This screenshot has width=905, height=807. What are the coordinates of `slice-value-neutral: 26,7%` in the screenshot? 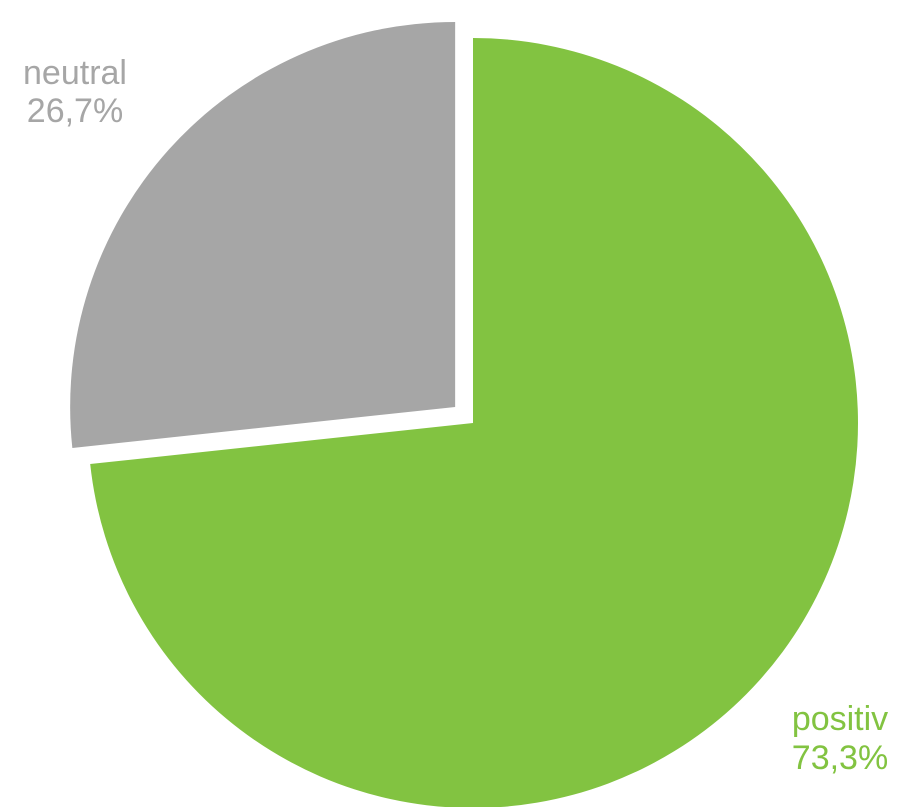 It's located at (75, 111).